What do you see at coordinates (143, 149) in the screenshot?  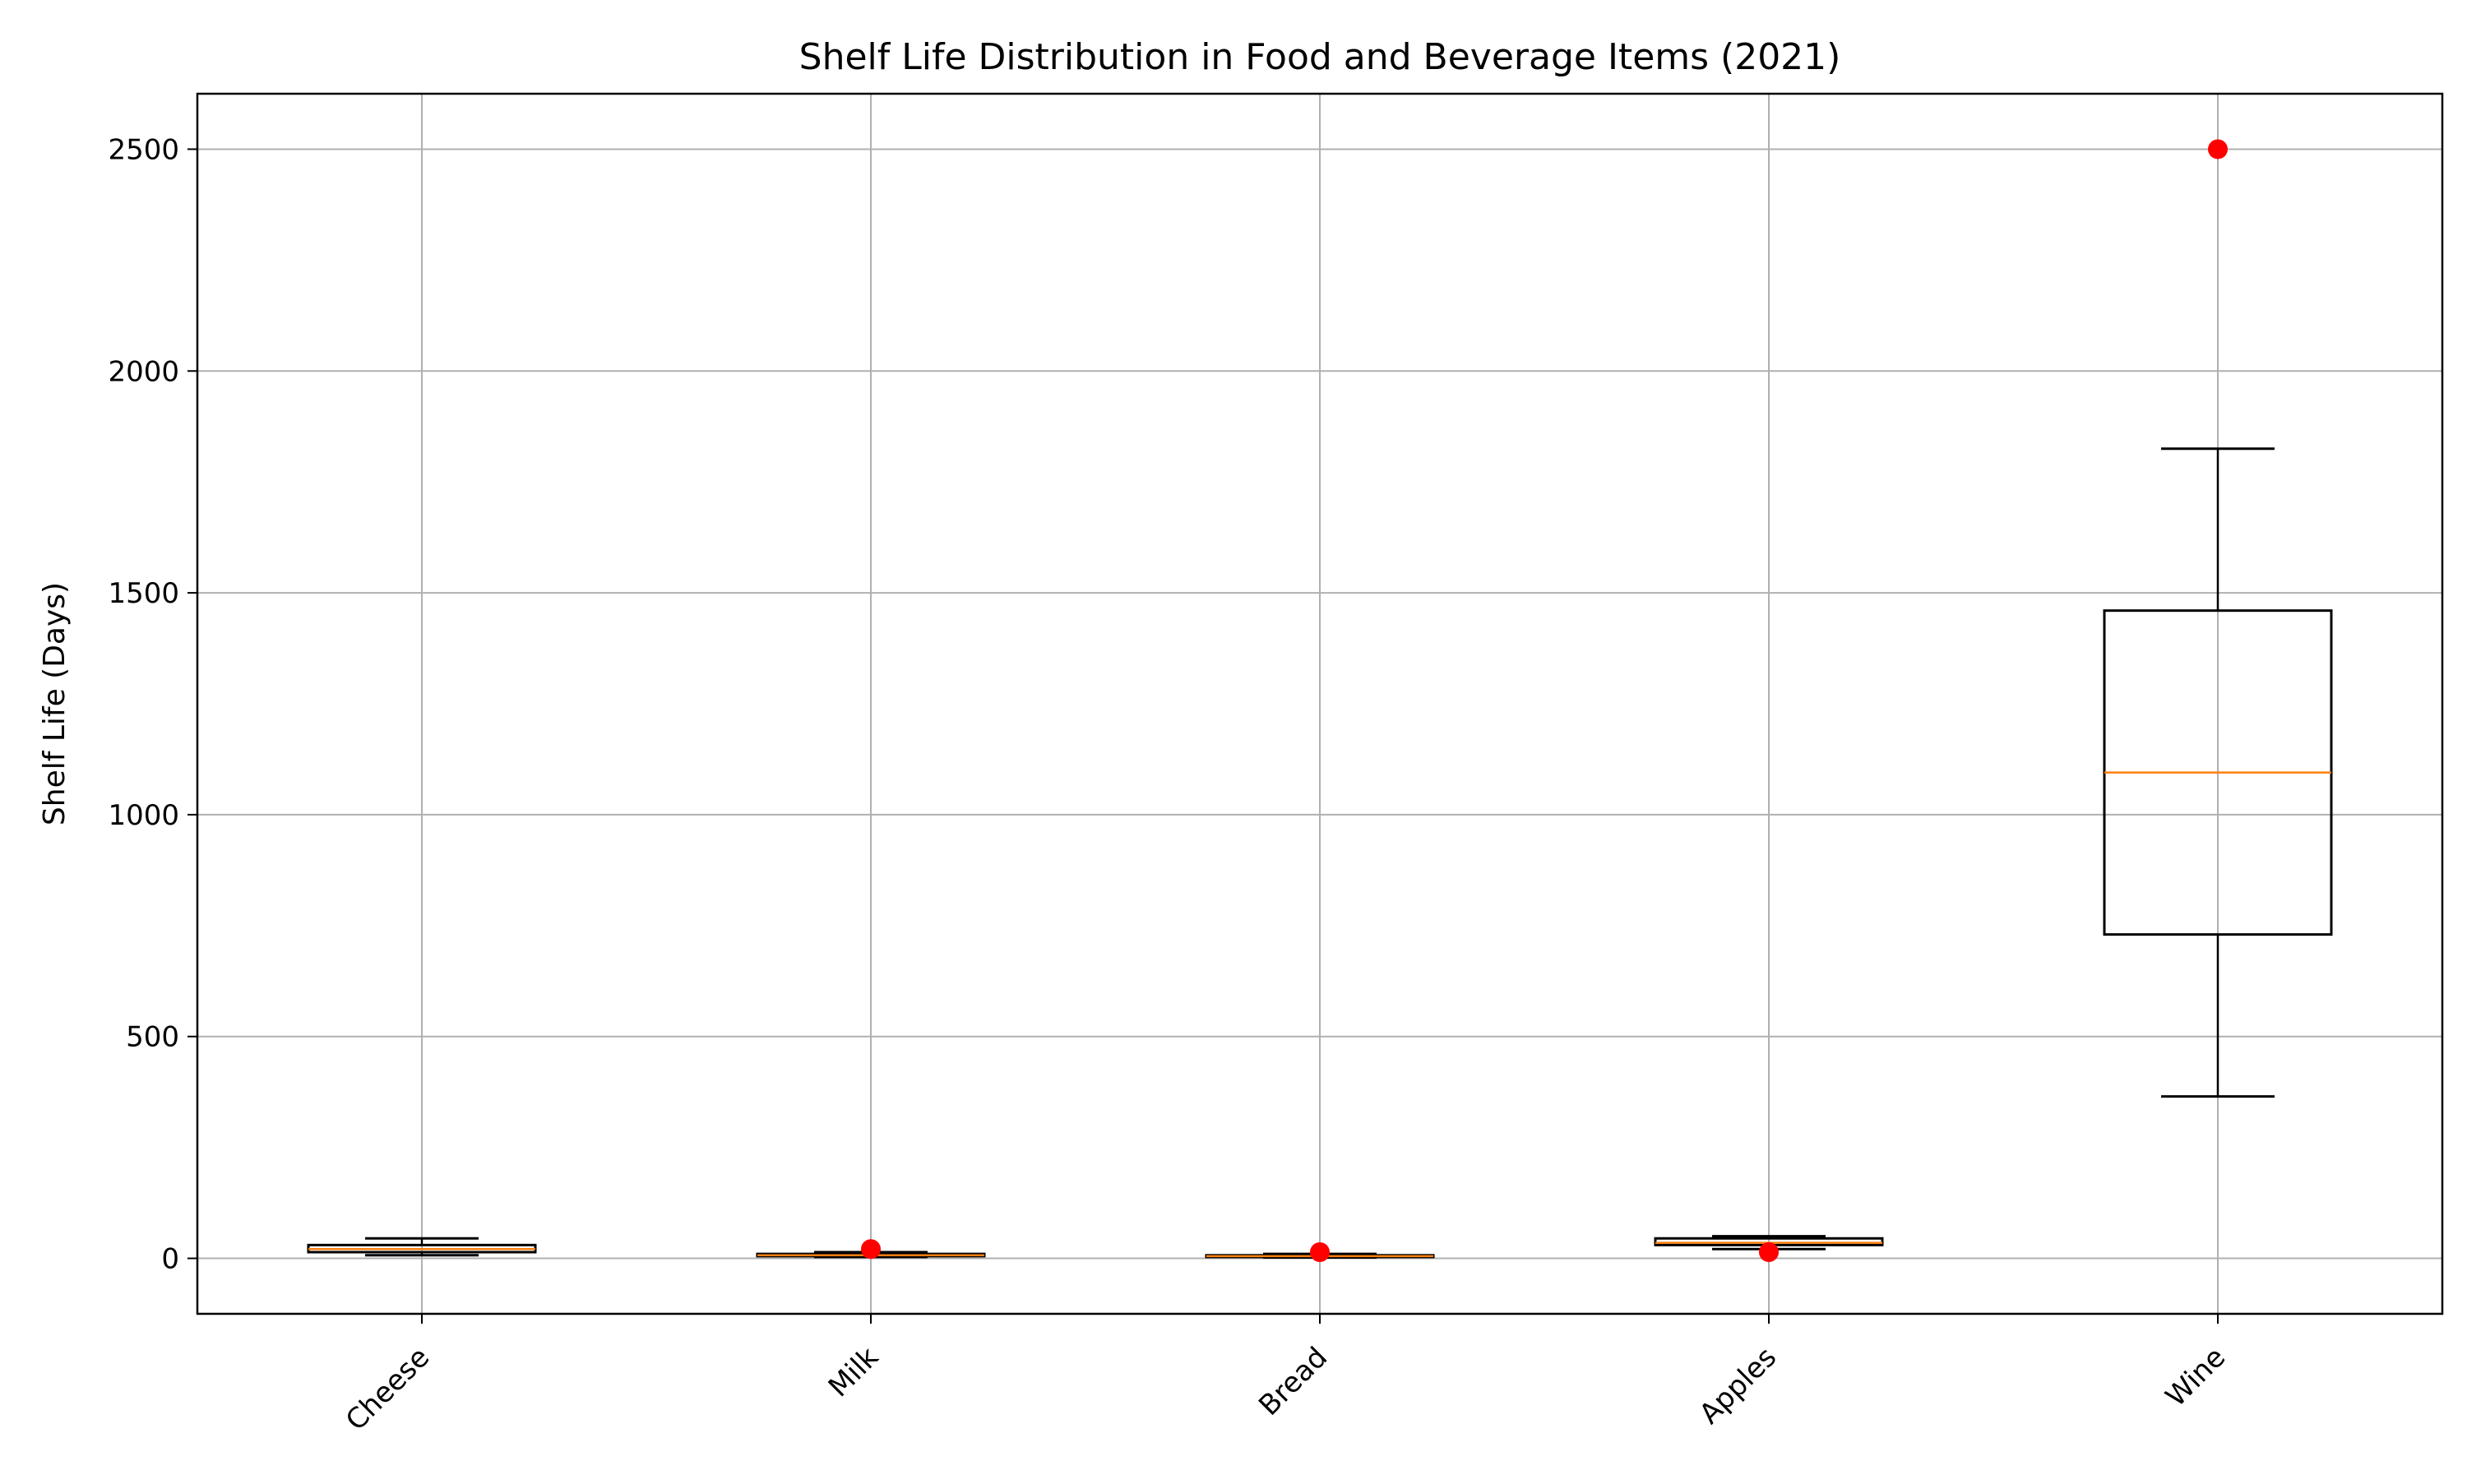 I see `y-tick-label: 2500` at bounding box center [143, 149].